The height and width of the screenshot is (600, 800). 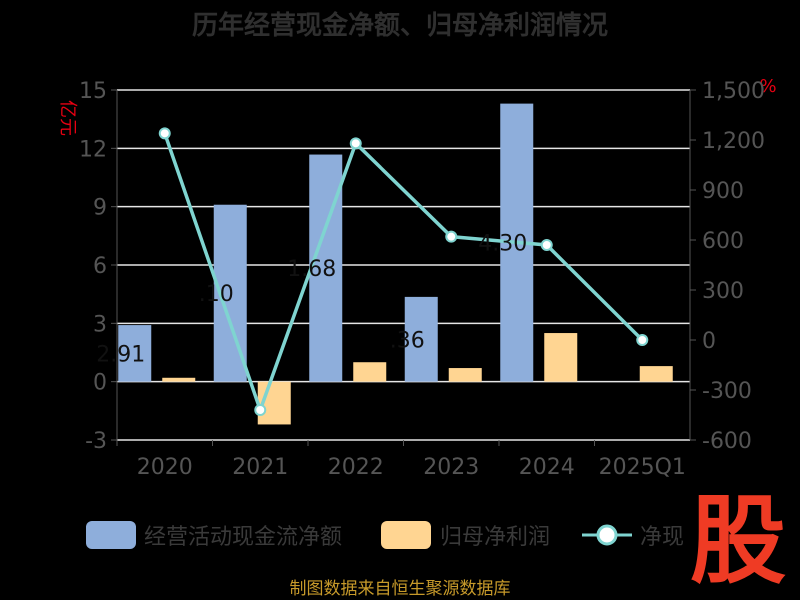 What do you see at coordinates (400, 589) in the screenshot?
I see `source-note: 制图数据来自恒生聚源数据库` at bounding box center [400, 589].